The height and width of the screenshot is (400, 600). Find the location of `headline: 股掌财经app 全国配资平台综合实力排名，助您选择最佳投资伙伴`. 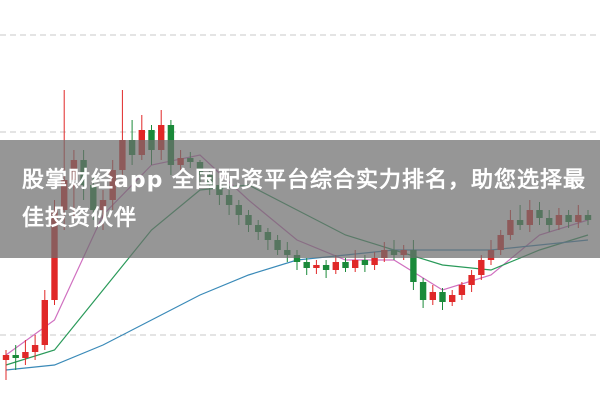

headline: 股掌财经app 全国配资平台综合实力排名，助您选择最佳投资伙伴 is located at coordinates (304, 199).